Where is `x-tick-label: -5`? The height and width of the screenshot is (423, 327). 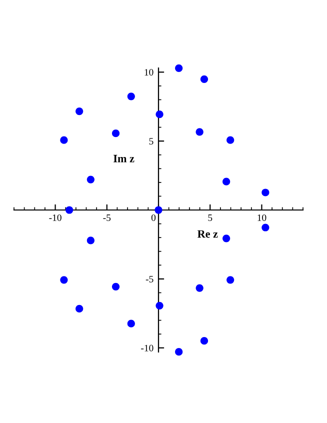 x-tick-label: -5 is located at coordinates (107, 218).